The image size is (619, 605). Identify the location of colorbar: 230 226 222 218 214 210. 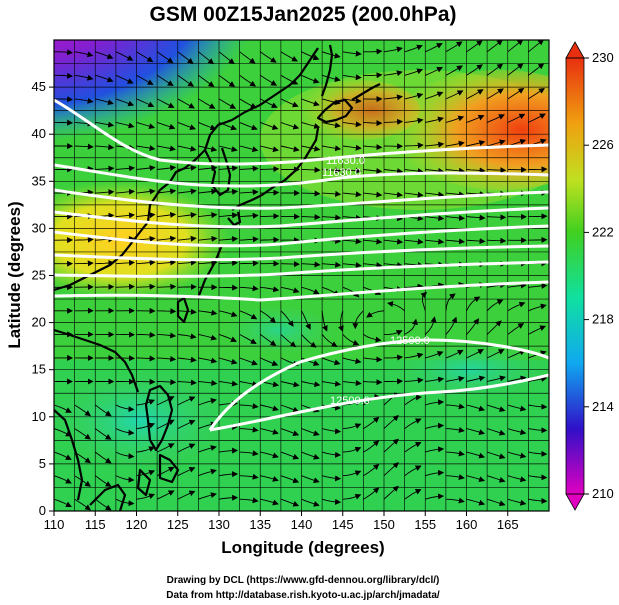
(589, 276).